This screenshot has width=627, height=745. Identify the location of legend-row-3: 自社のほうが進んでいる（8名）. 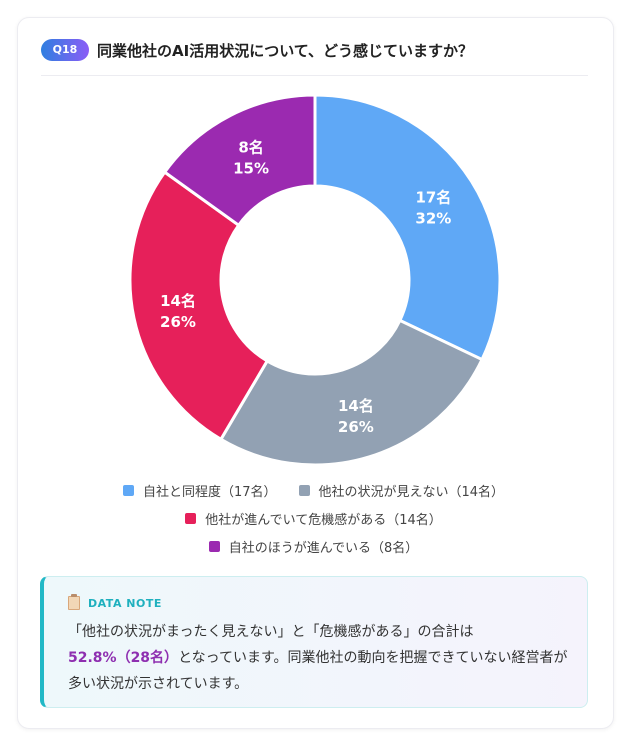
(313, 546).